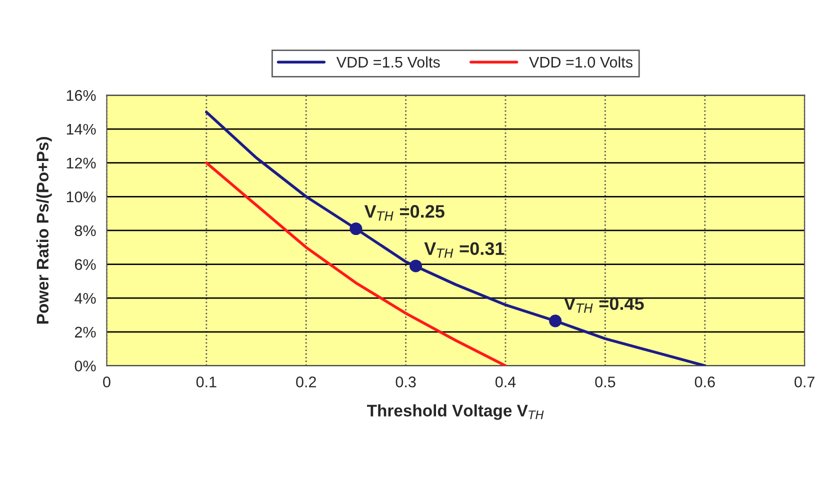  Describe the element at coordinates (81, 129) in the screenshot. I see `y-tick-label: 14%` at that location.